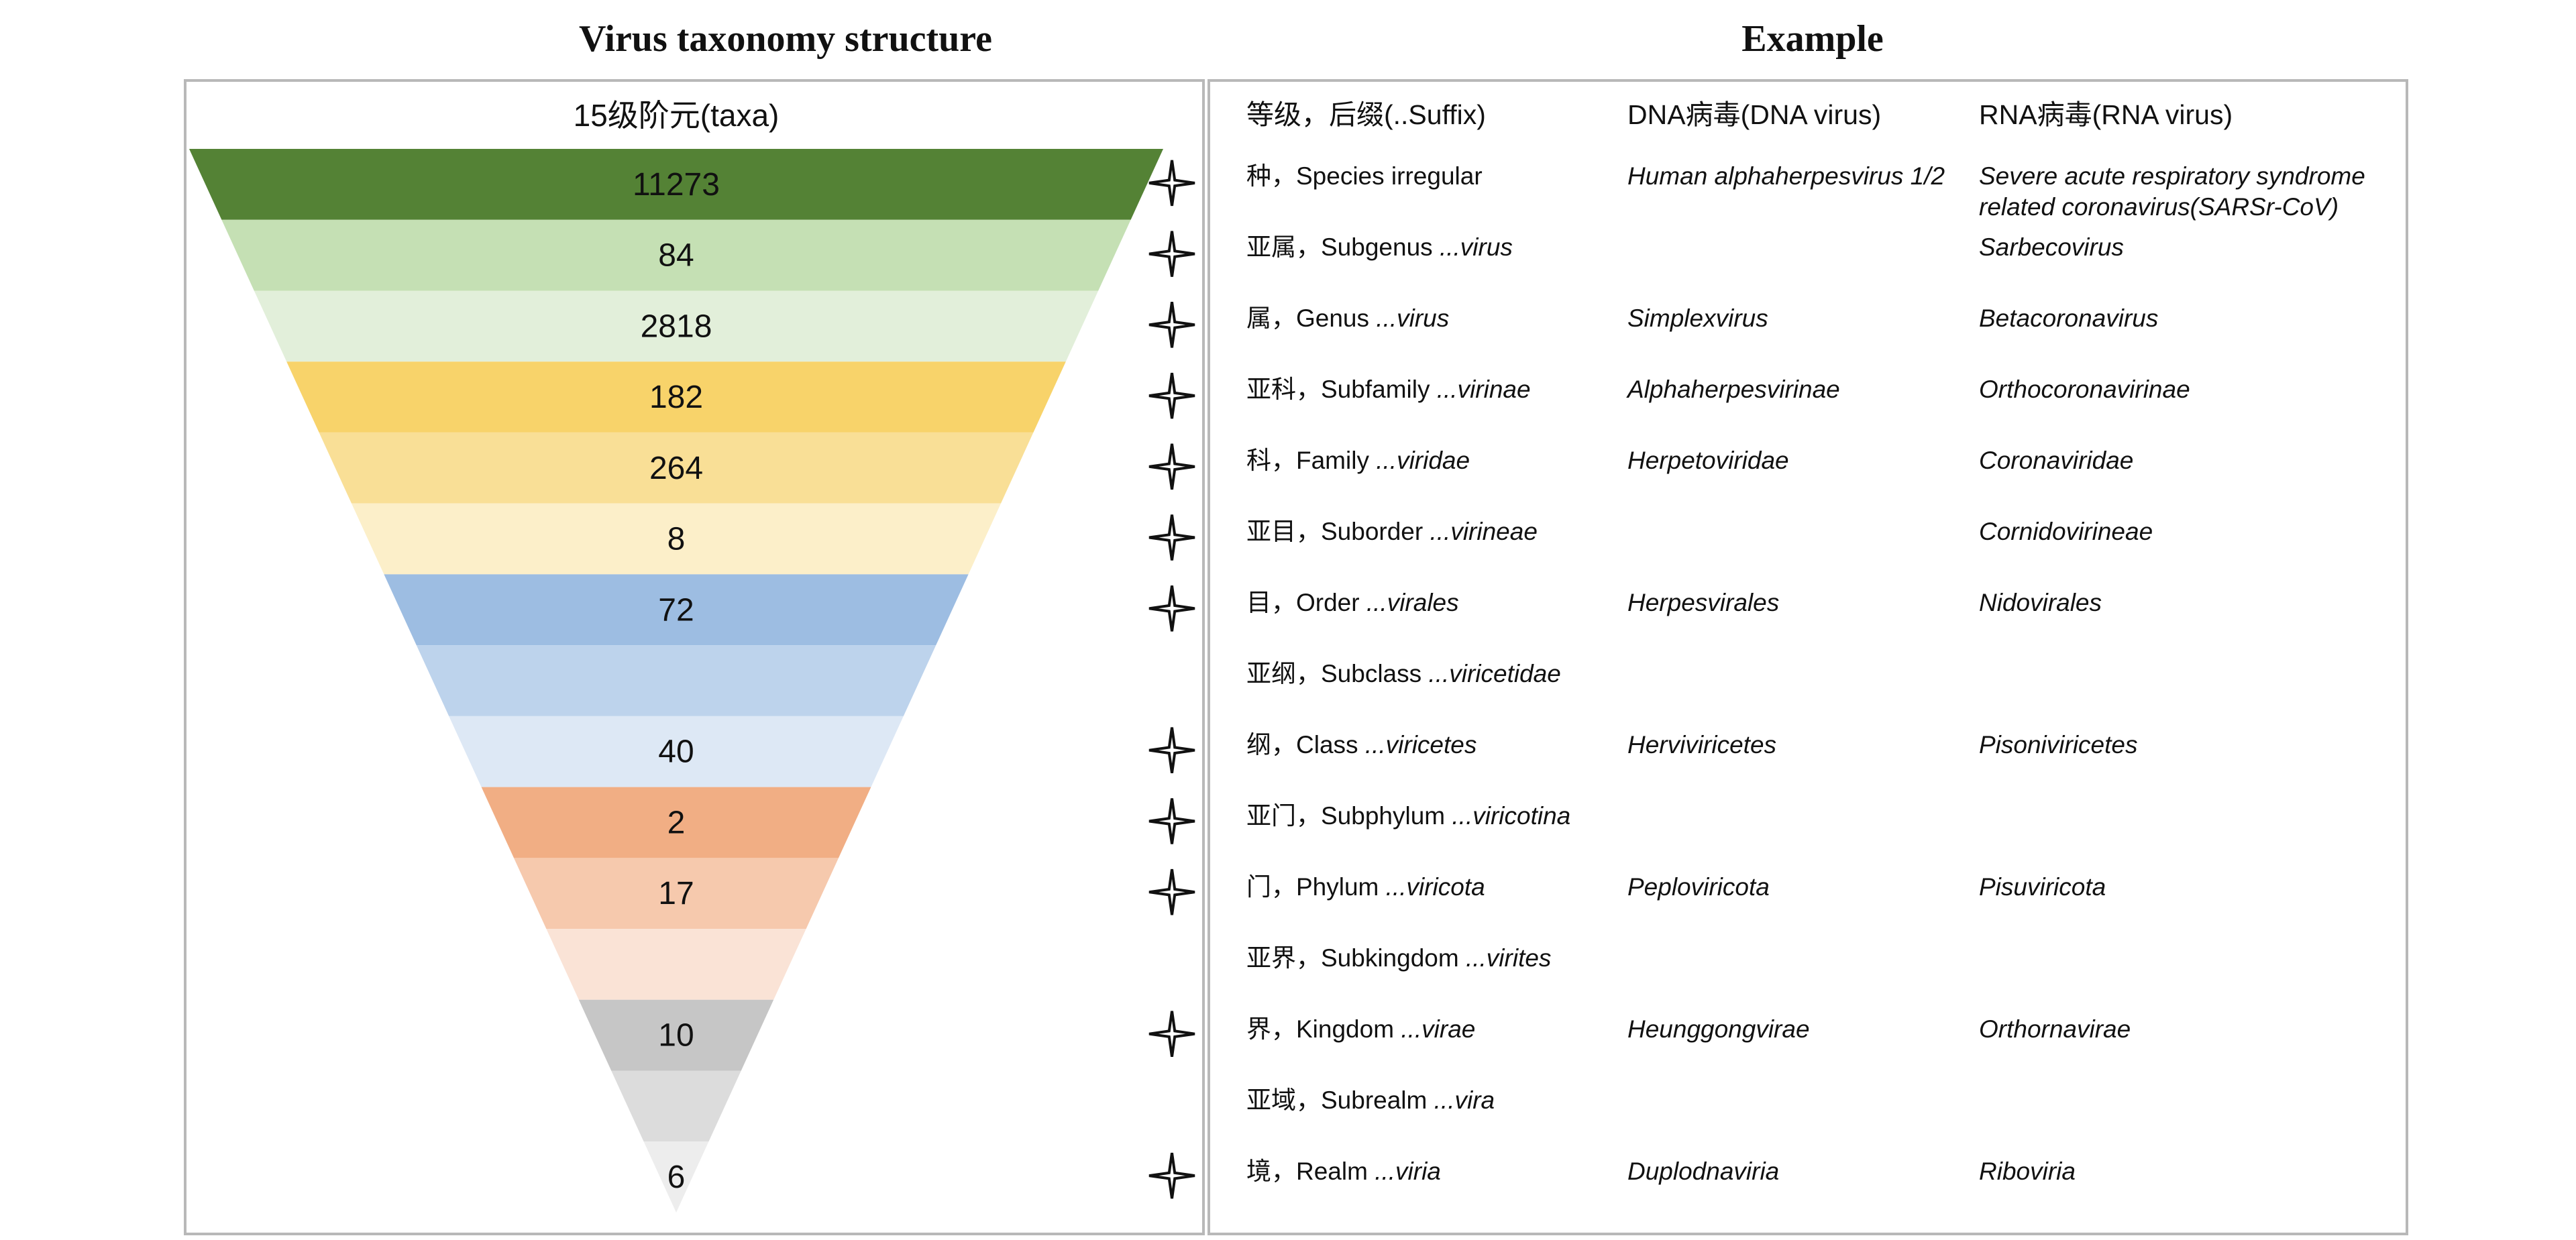 The height and width of the screenshot is (1240, 2576). I want to click on rank-name: 属，Genus, so click(1311, 318).